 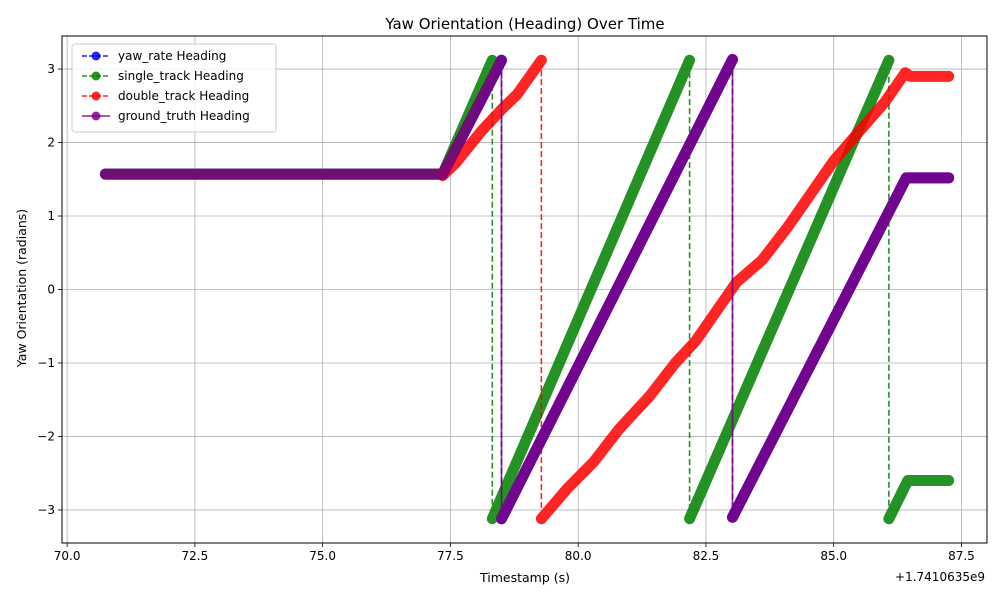 What do you see at coordinates (183, 96) in the screenshot?
I see `legend-label: double_track Heading` at bounding box center [183, 96].